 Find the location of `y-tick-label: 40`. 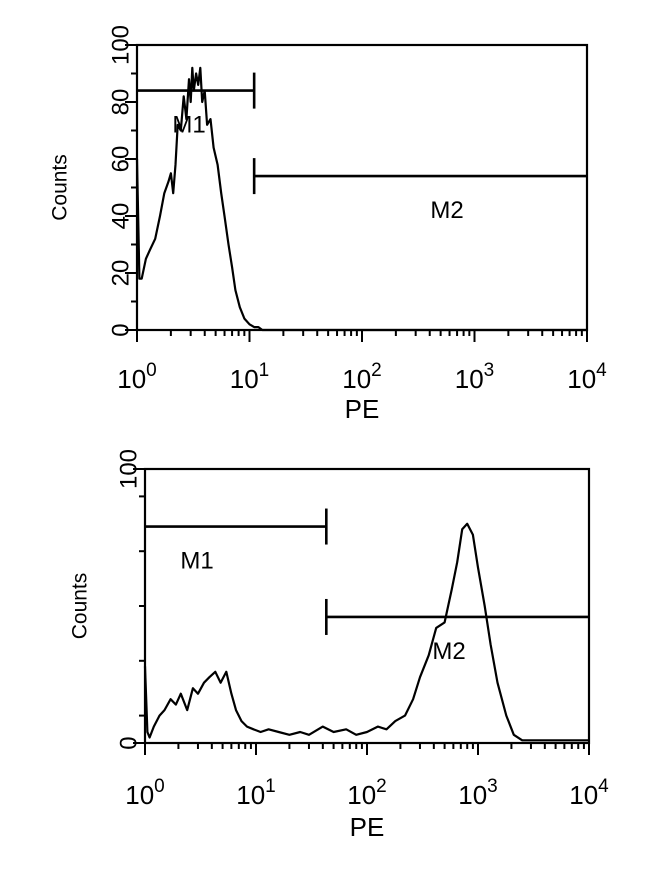

y-tick-label: 40 is located at coordinates (121, 216).